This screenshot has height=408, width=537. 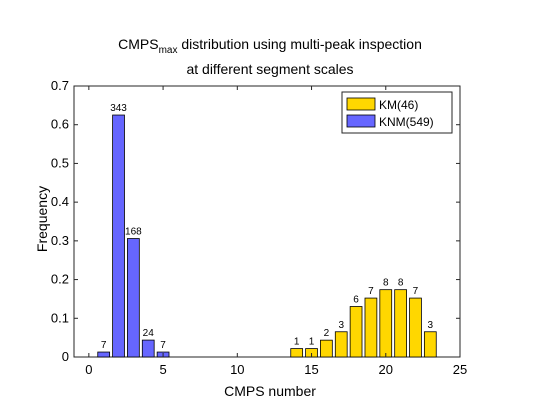 What do you see at coordinates (88, 369) in the screenshot?
I see `x-tick-label: 0` at bounding box center [88, 369].